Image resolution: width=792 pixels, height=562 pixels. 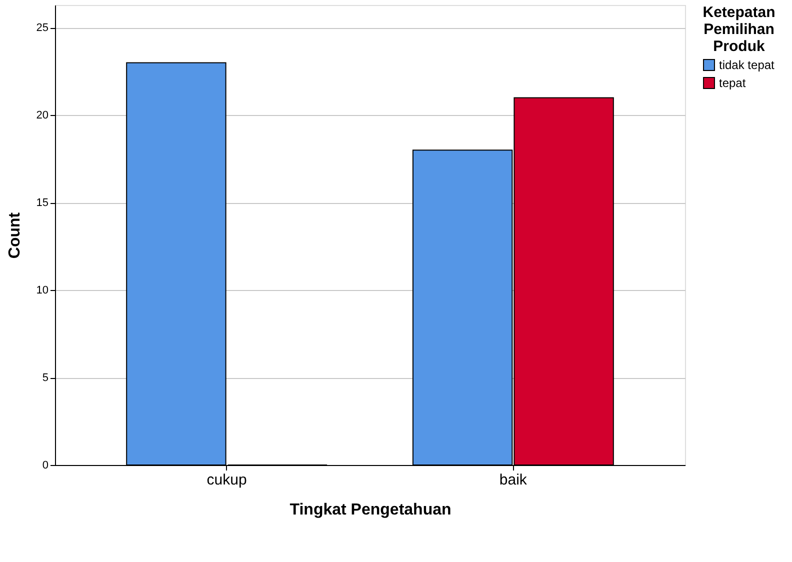 What do you see at coordinates (45, 378) in the screenshot?
I see `y-tick-label: 5` at bounding box center [45, 378].